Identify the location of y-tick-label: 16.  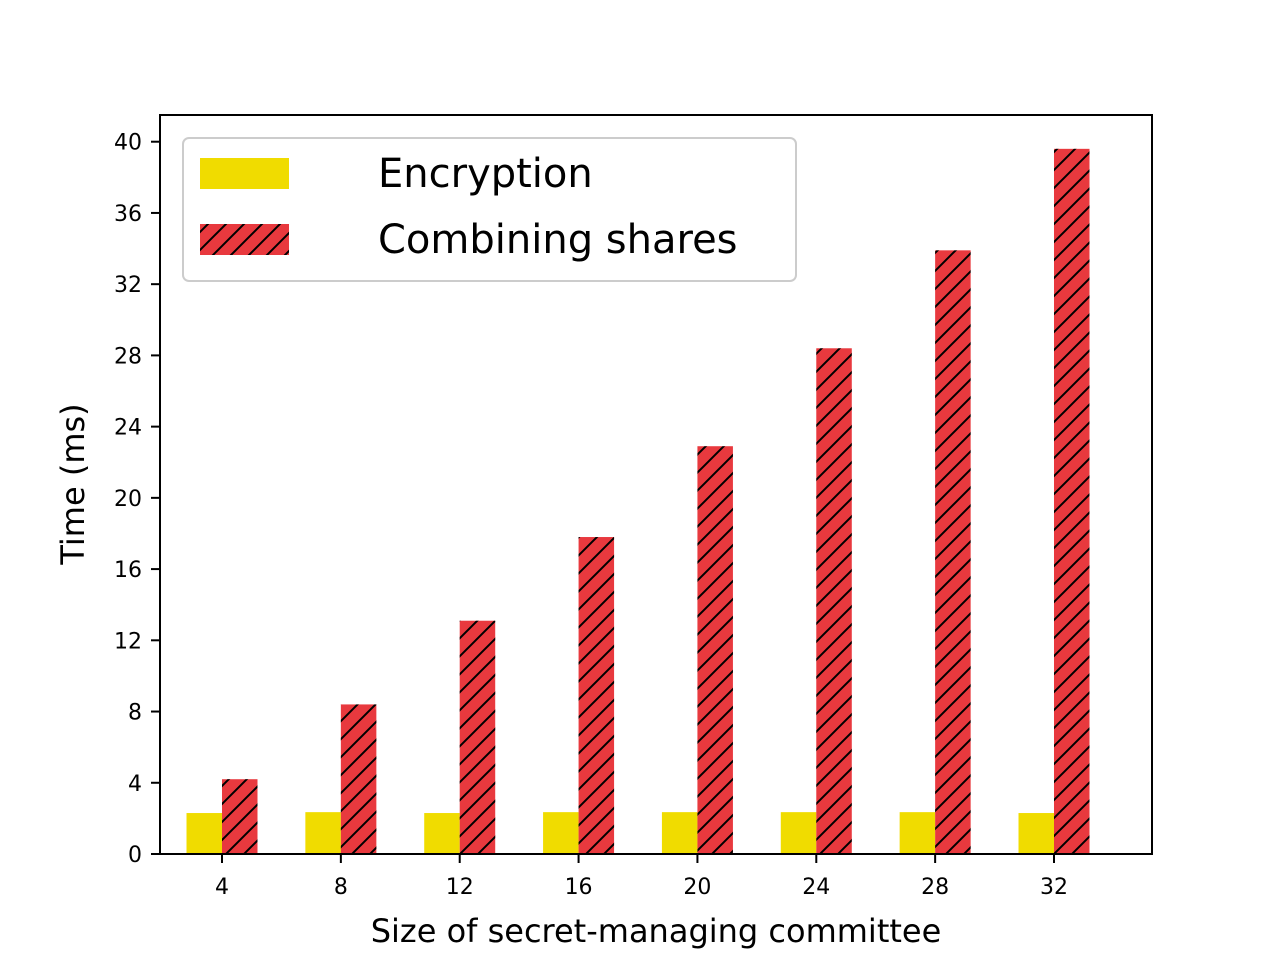
(128, 570).